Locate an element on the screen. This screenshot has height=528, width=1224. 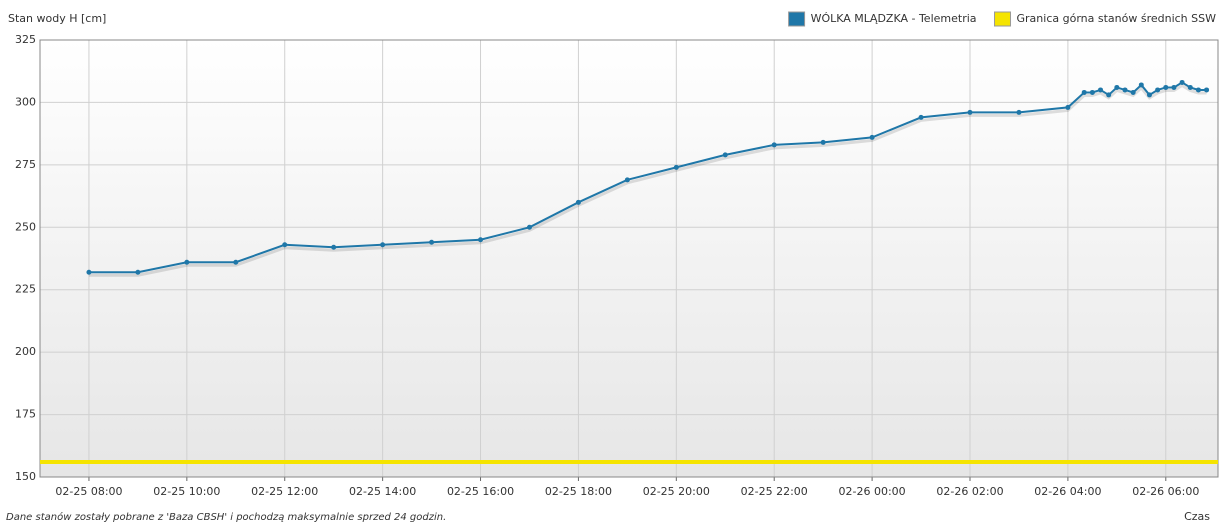
y-tick-label: 175 is located at coordinates (25, 414).